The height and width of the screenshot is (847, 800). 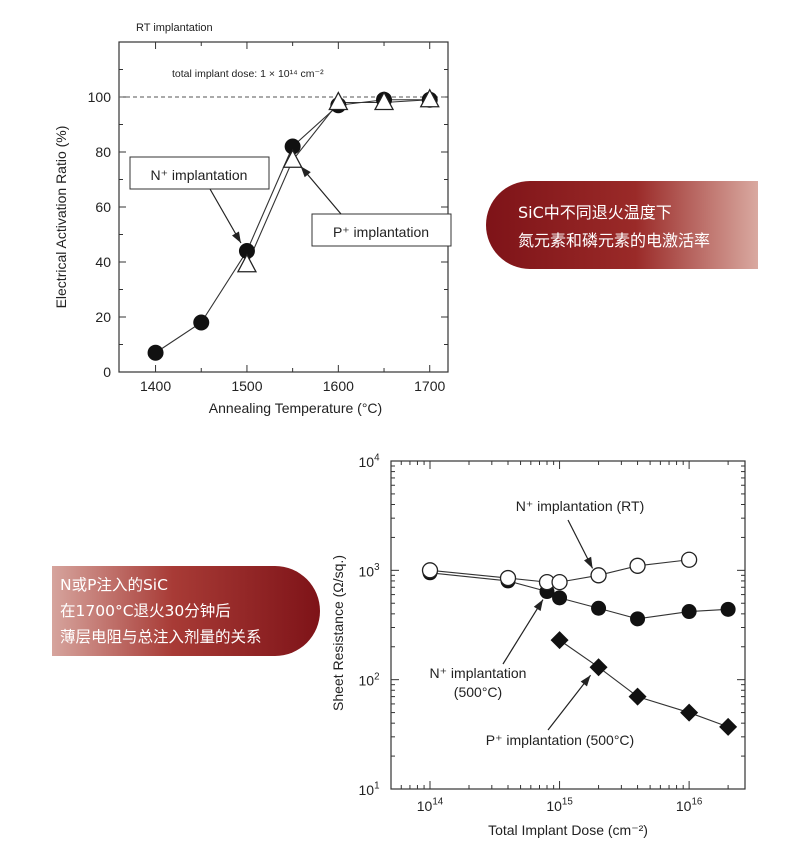 What do you see at coordinates (145, 611) in the screenshot?
I see `caption-bottom-line-2: 在1700°C退火30分钟后` at bounding box center [145, 611].